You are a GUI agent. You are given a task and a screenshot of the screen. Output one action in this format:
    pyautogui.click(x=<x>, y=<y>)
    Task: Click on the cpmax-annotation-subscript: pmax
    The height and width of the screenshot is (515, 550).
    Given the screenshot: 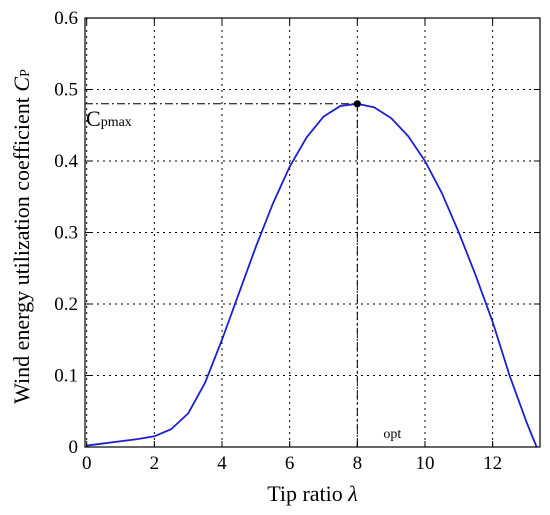 What is the action you would take?
    pyautogui.click(x=116, y=122)
    